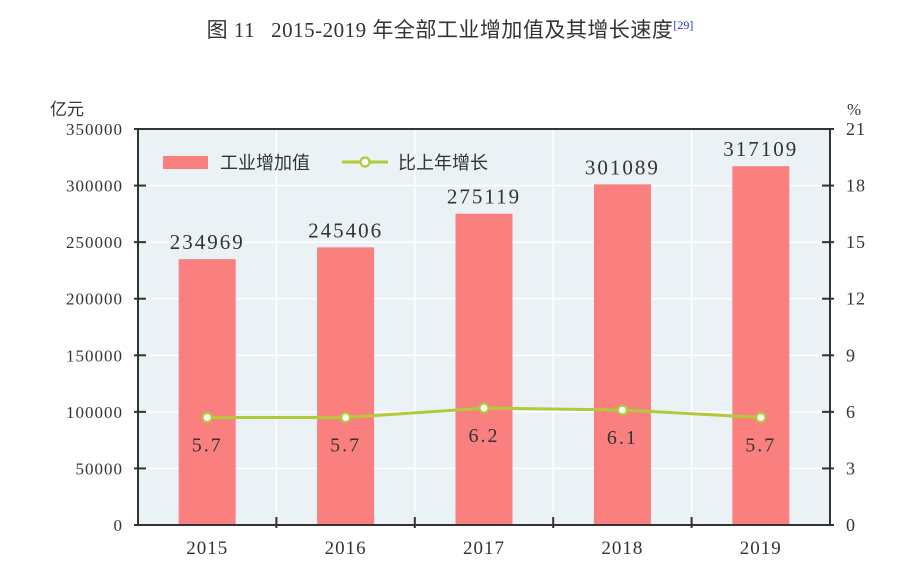 The height and width of the screenshot is (588, 900). I want to click on x-axis-label-2017: 2017, so click(484, 548).